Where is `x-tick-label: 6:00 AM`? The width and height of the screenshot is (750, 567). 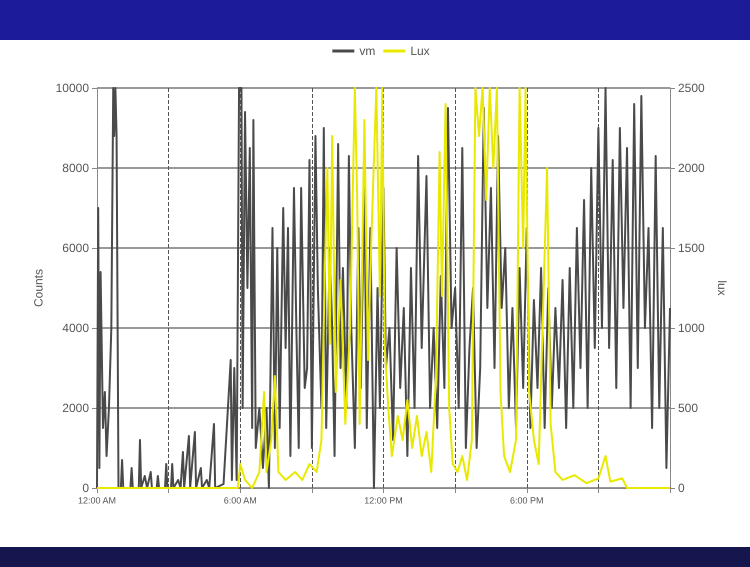
x-tick-label: 6:00 AM is located at coordinates (240, 501).